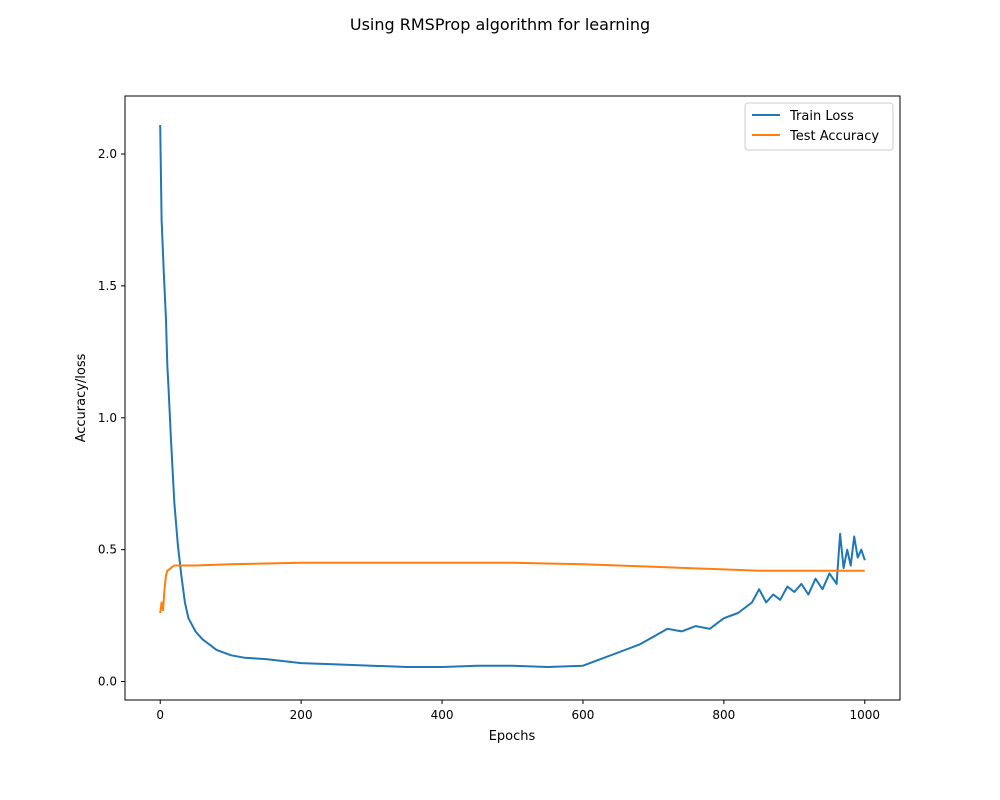 The width and height of the screenshot is (1000, 800). I want to click on legend-train-loss-label: Train Loss, so click(821, 116).